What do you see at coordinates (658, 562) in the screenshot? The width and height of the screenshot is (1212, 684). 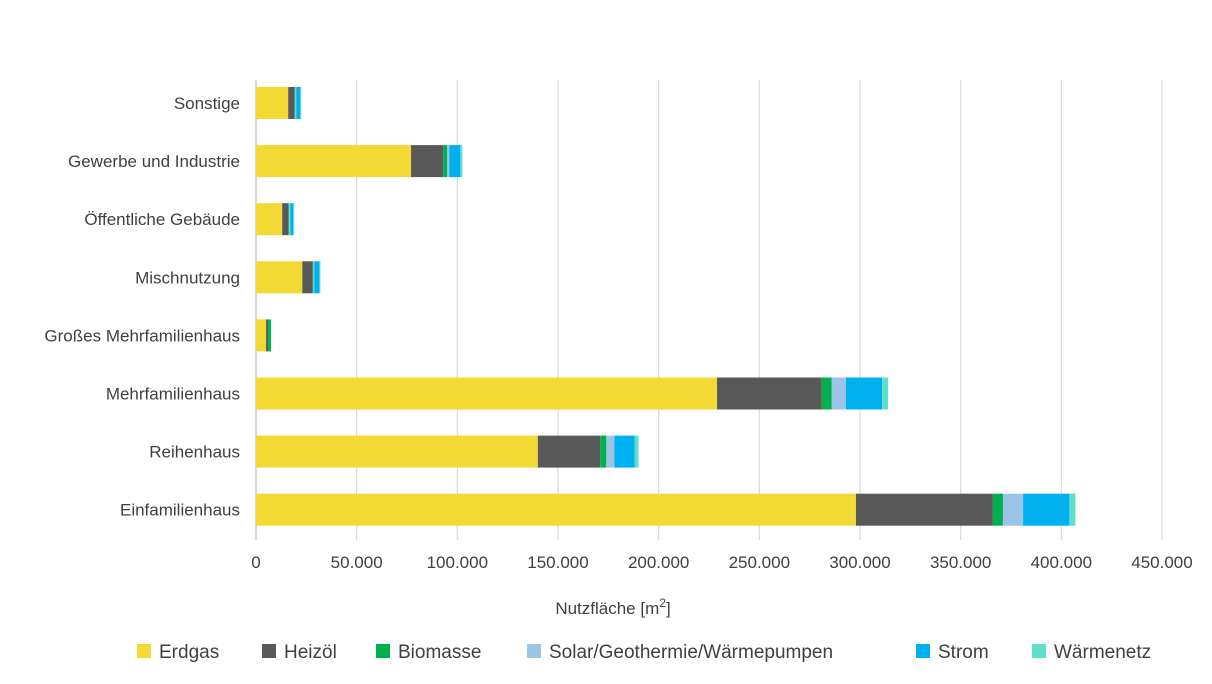 I see `x-tick-label: 200.000` at bounding box center [658, 562].